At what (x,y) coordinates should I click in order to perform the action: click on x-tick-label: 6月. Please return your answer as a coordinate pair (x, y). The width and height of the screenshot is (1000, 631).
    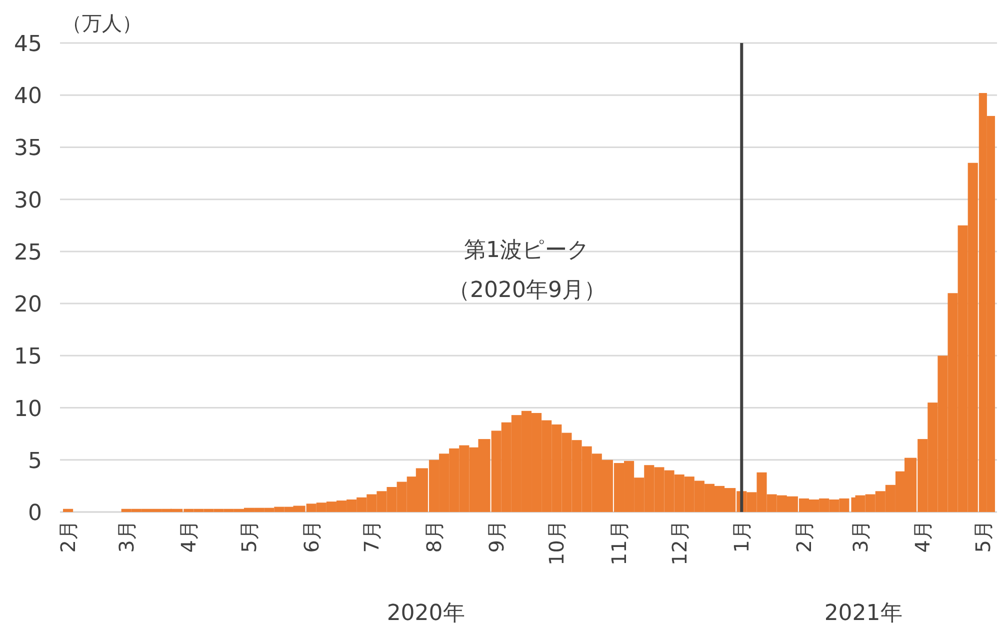
    Looking at the image, I should click on (311, 536).